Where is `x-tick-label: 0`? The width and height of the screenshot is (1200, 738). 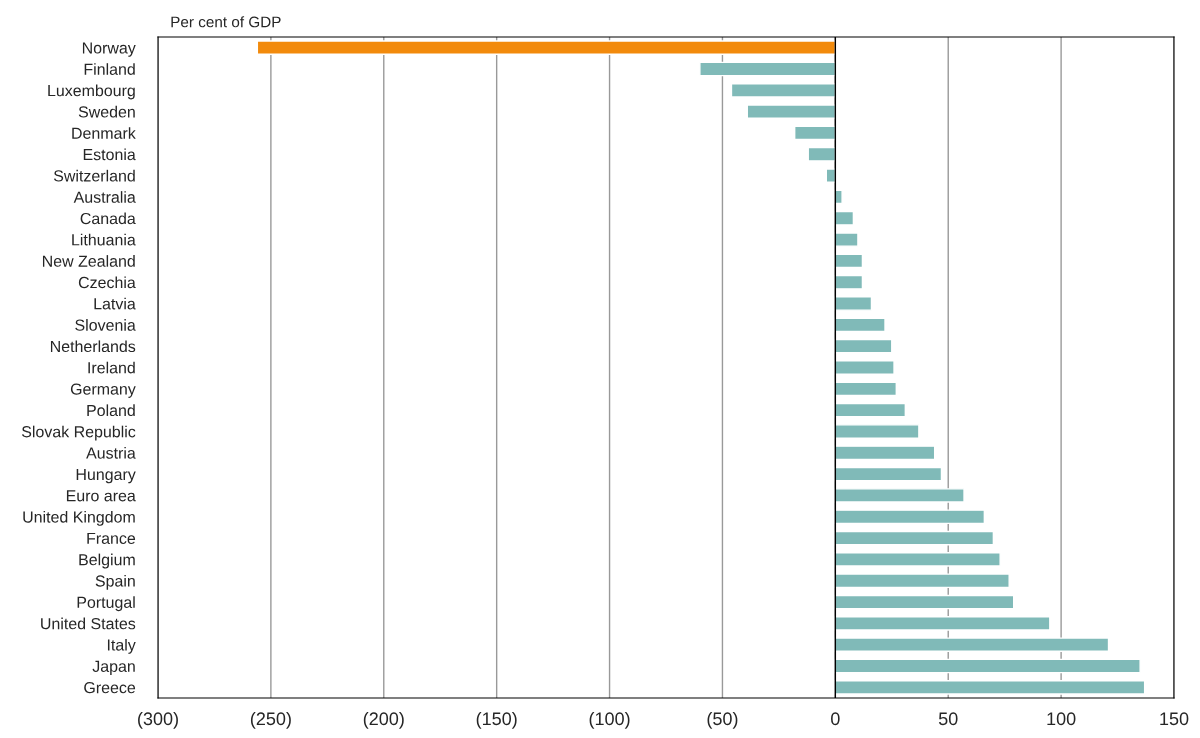 x-tick-label: 0 is located at coordinates (835, 719).